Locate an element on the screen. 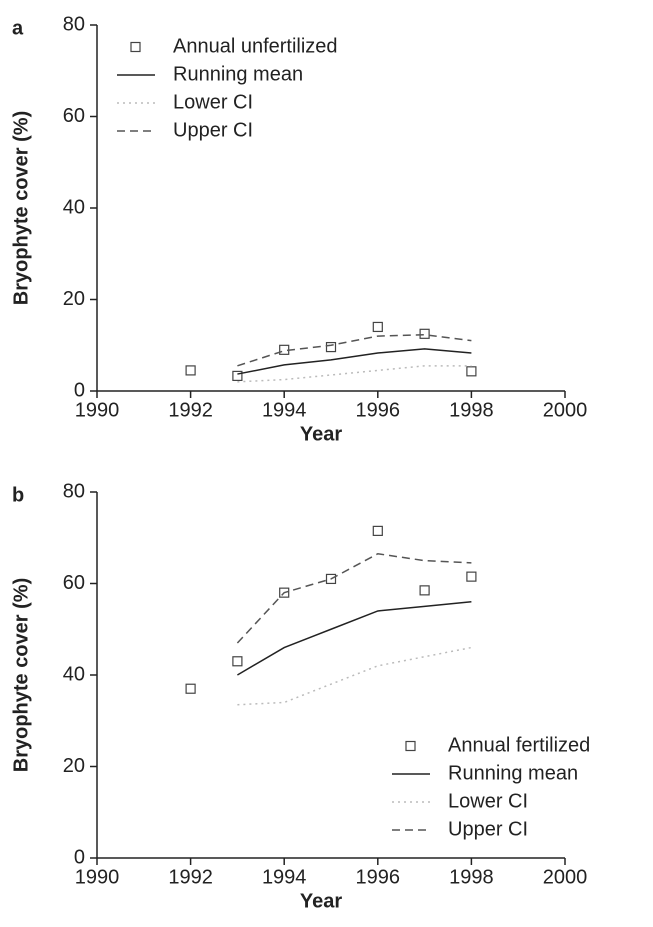 The image size is (653, 927). panel-label: b is located at coordinates (18, 495).